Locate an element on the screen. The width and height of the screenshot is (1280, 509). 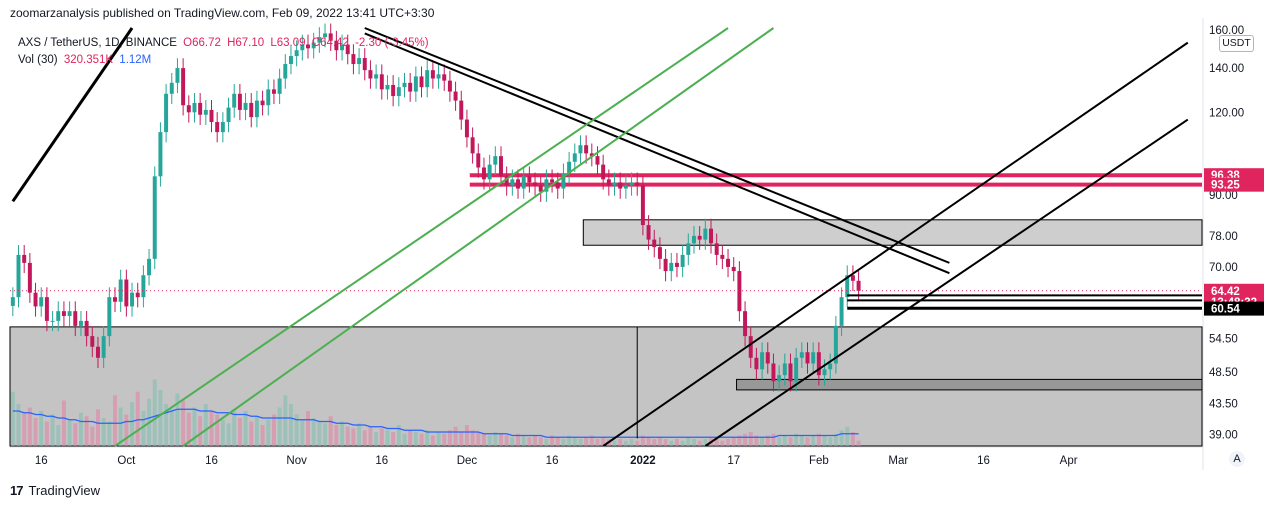
upper-left-trendline is located at coordinates (72, 115).